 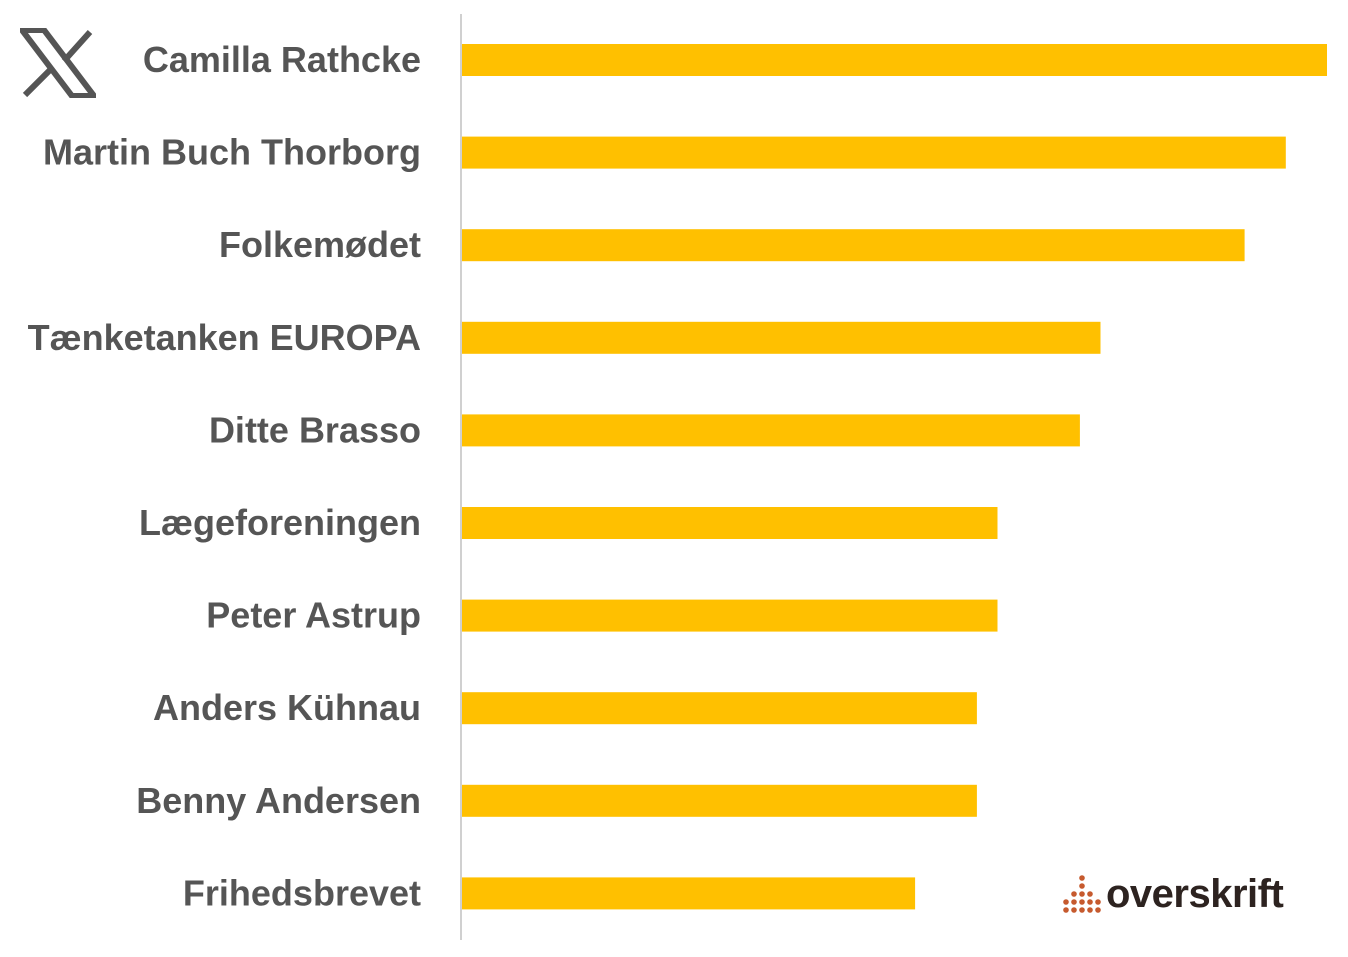 What do you see at coordinates (280, 522) in the screenshot?
I see `category-label: Lægeforeningen` at bounding box center [280, 522].